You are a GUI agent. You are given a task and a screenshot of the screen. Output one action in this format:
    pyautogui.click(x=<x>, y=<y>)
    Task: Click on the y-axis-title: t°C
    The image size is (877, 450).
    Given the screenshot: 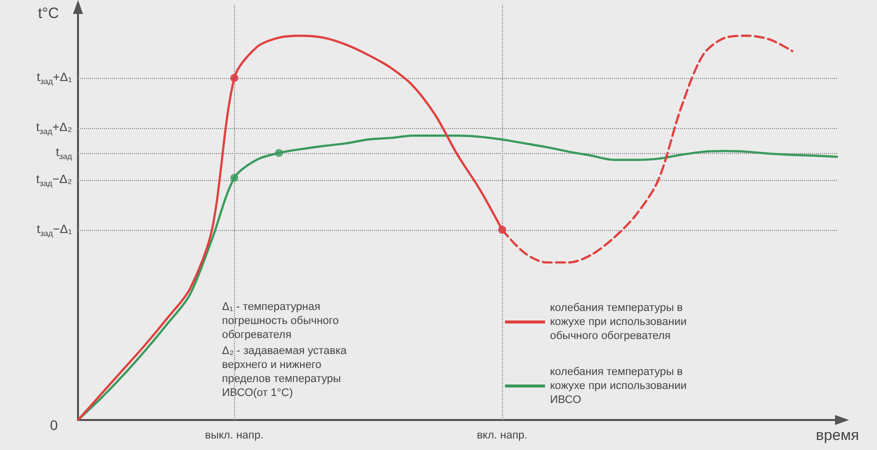 What is the action you would take?
    pyautogui.click(x=49, y=13)
    